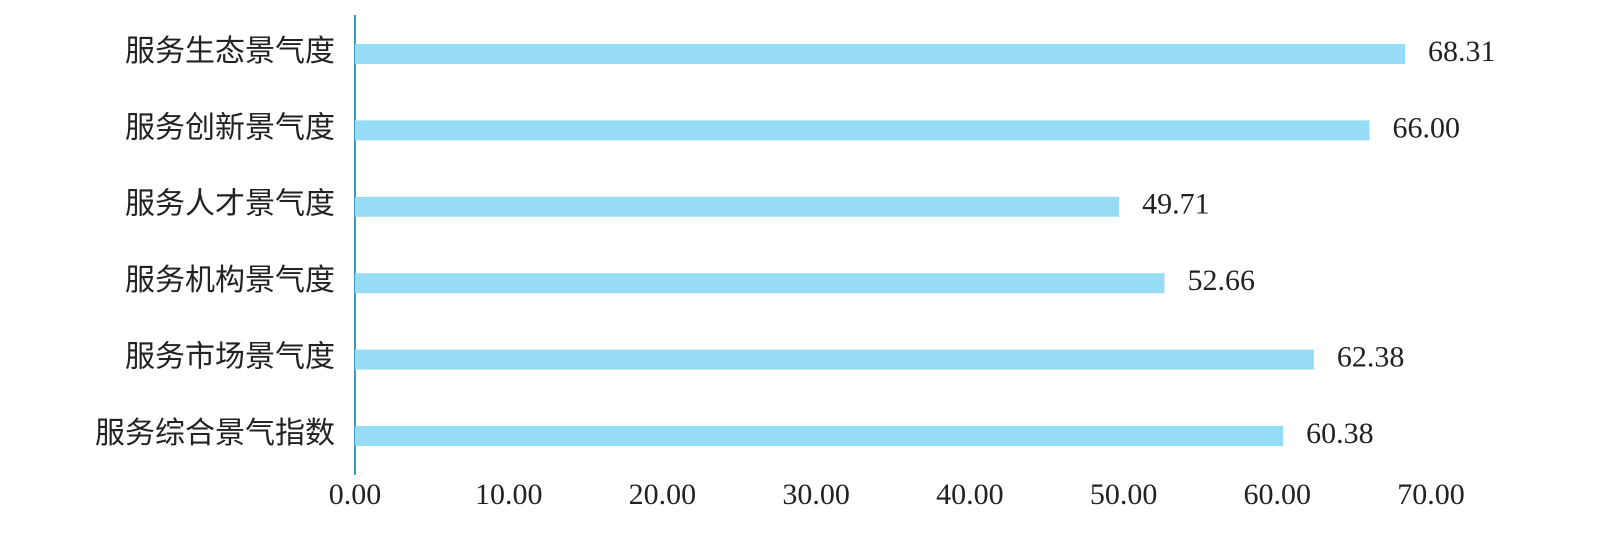 The image size is (1609, 556). Describe the element at coordinates (230, 356) in the screenshot. I see `y-tick-label: 服务市场景气度` at that location.